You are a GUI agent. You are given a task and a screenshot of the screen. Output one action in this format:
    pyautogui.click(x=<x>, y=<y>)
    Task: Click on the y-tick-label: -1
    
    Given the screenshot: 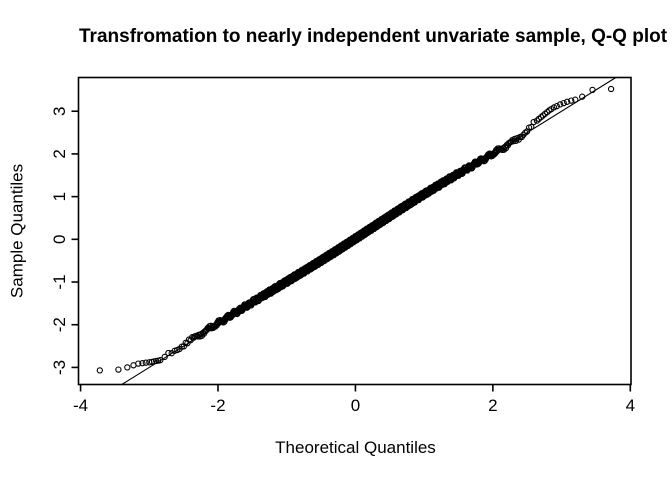 What is the action you would take?
    pyautogui.click(x=59, y=281)
    